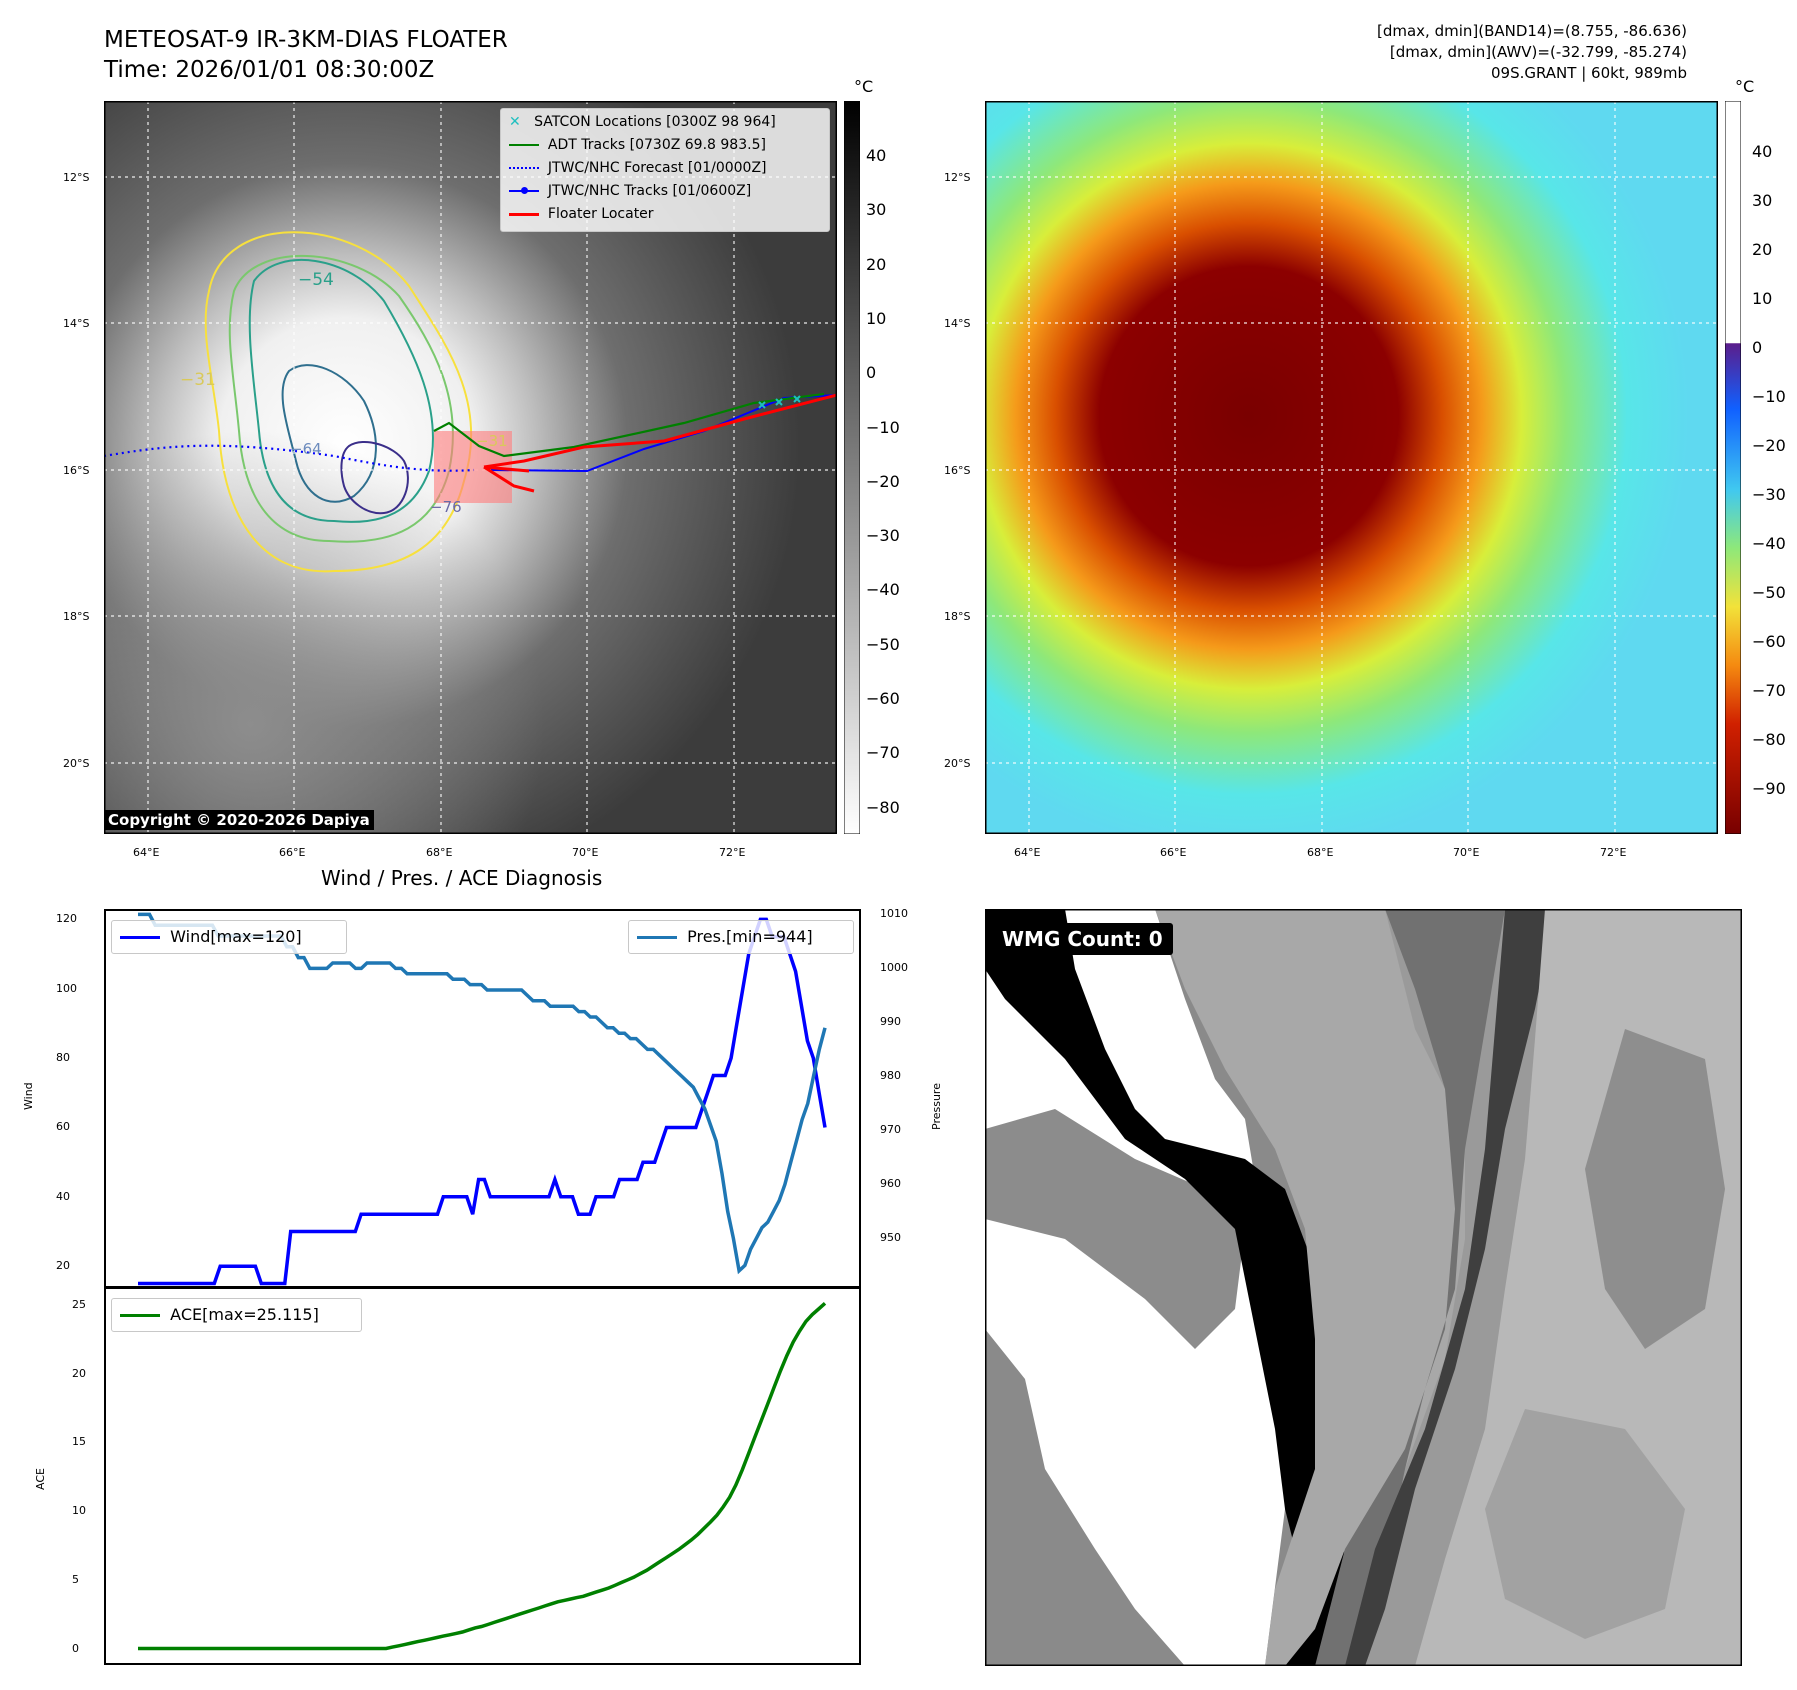 Image resolution: width=1797 pixels, height=1690 pixels. What do you see at coordinates (957, 323) in the screenshot?
I see `lat-tick: 14°S` at bounding box center [957, 323].